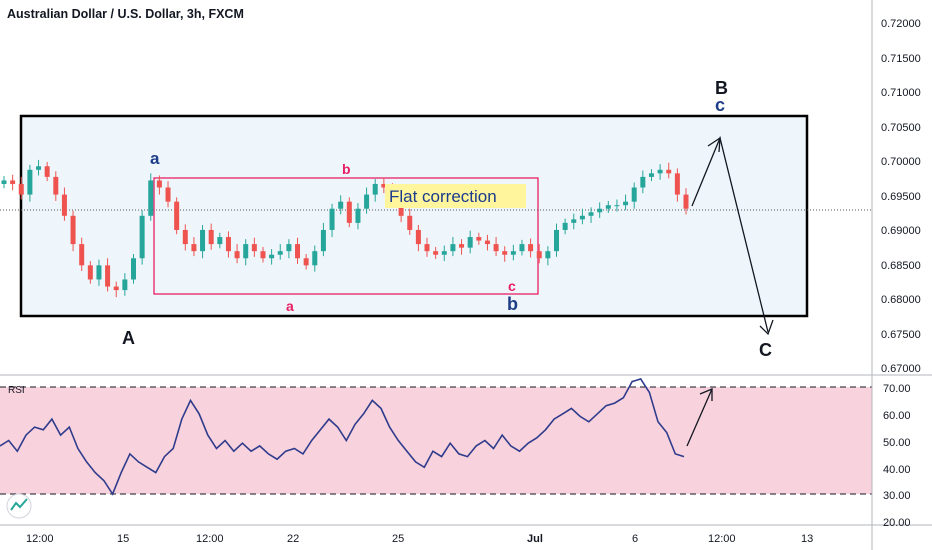  What do you see at coordinates (897, 389) in the screenshot?
I see `rsi-tick: 70.00` at bounding box center [897, 389].